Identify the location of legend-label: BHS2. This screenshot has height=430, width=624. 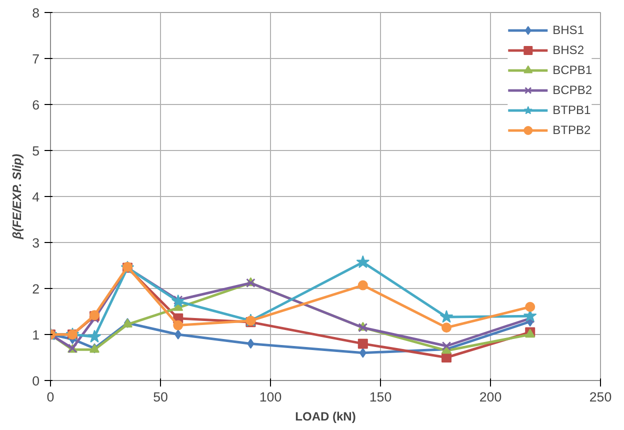
(568, 50).